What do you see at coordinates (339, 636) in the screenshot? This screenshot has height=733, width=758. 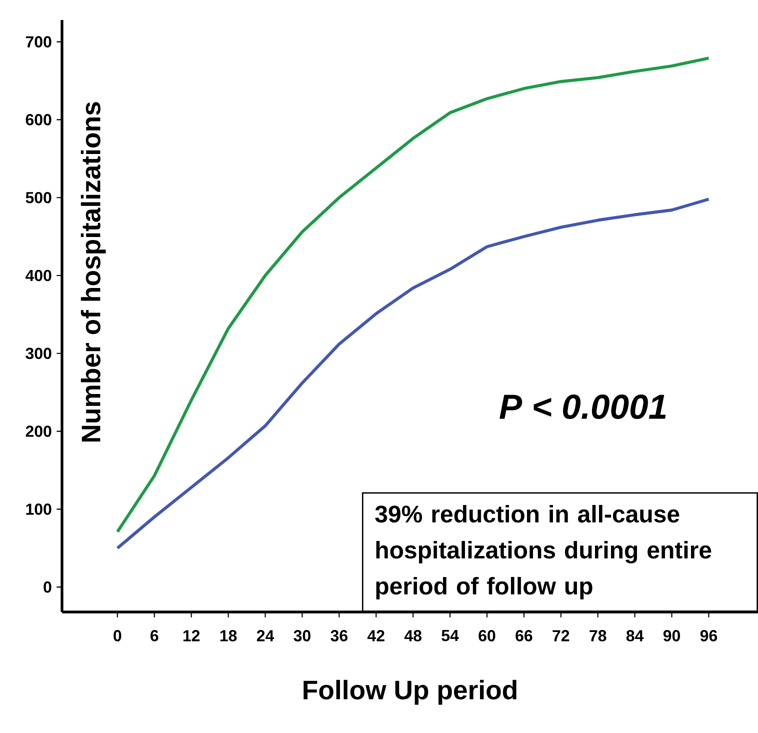 I see `x-tick-label: 36` at bounding box center [339, 636].